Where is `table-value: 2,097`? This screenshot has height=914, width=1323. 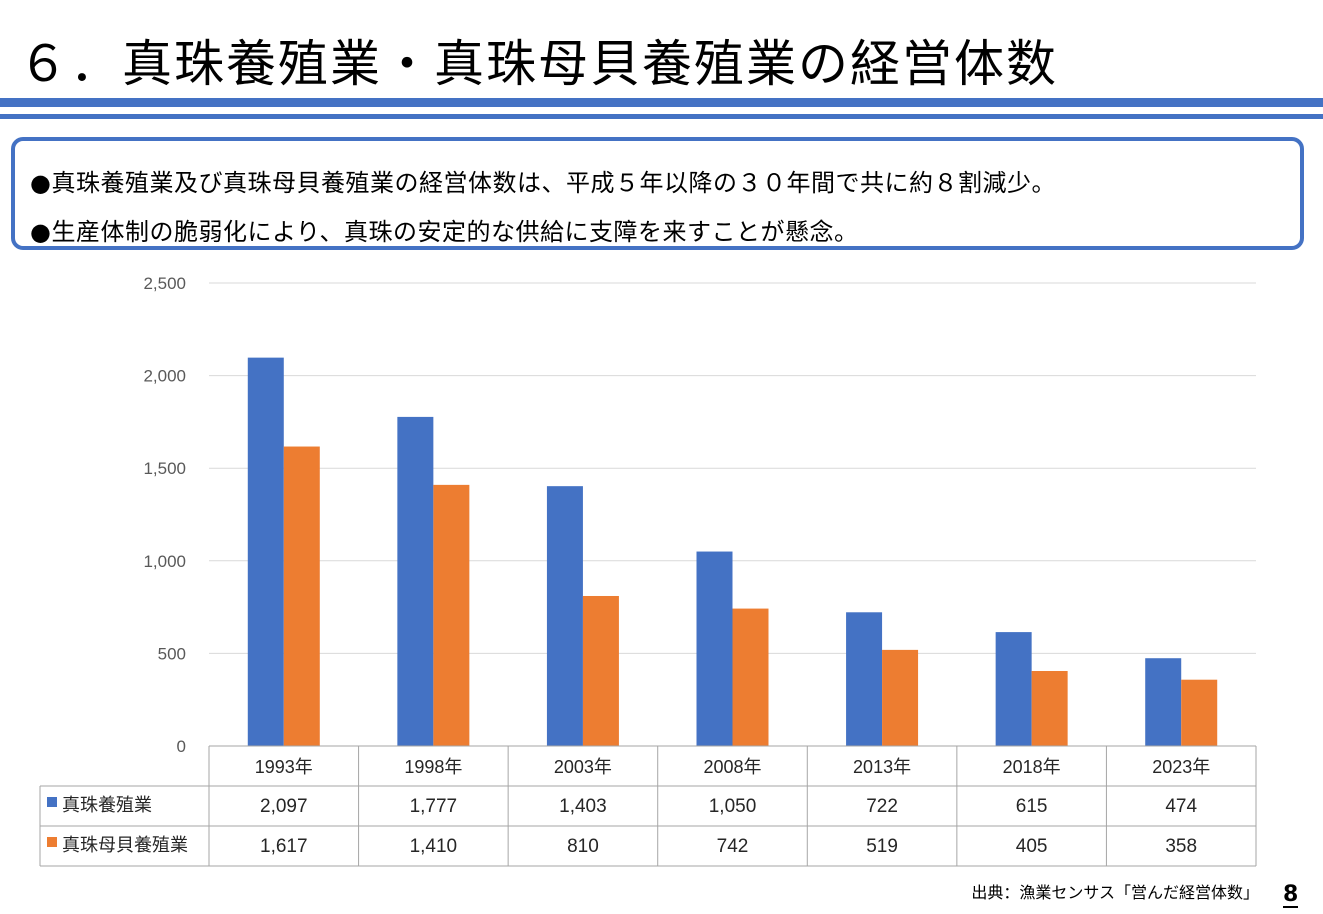
table-value: 2,097 is located at coordinates (284, 806).